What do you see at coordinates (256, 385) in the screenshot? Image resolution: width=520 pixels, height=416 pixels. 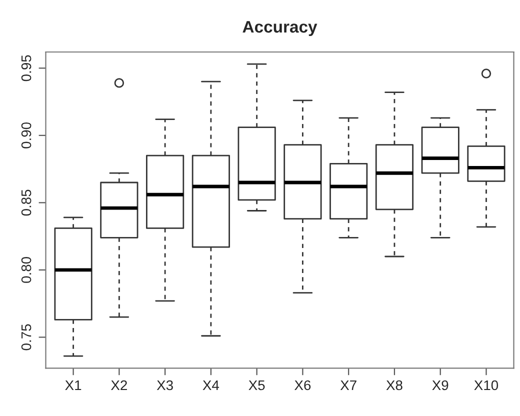 I see `x-tick-label: X5` at bounding box center [256, 385].